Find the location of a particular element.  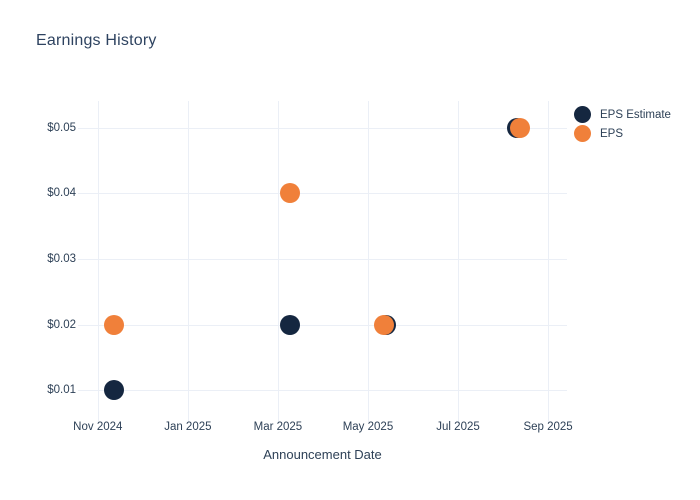

y-tick-label: $0.04 is located at coordinates (61, 193).